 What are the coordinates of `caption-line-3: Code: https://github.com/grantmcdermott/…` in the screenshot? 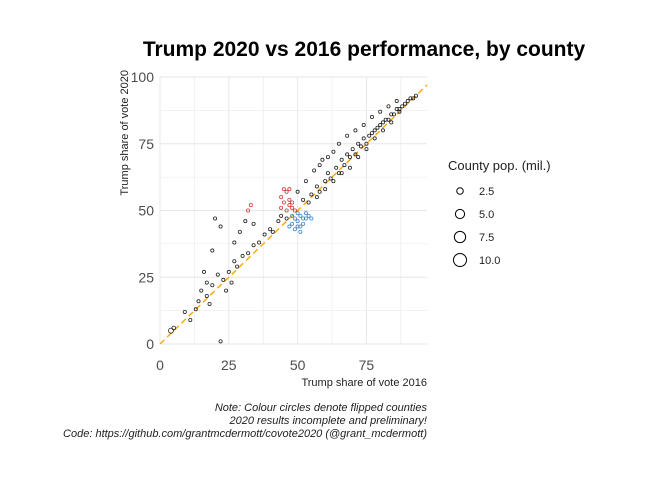 It's located at (245, 434).